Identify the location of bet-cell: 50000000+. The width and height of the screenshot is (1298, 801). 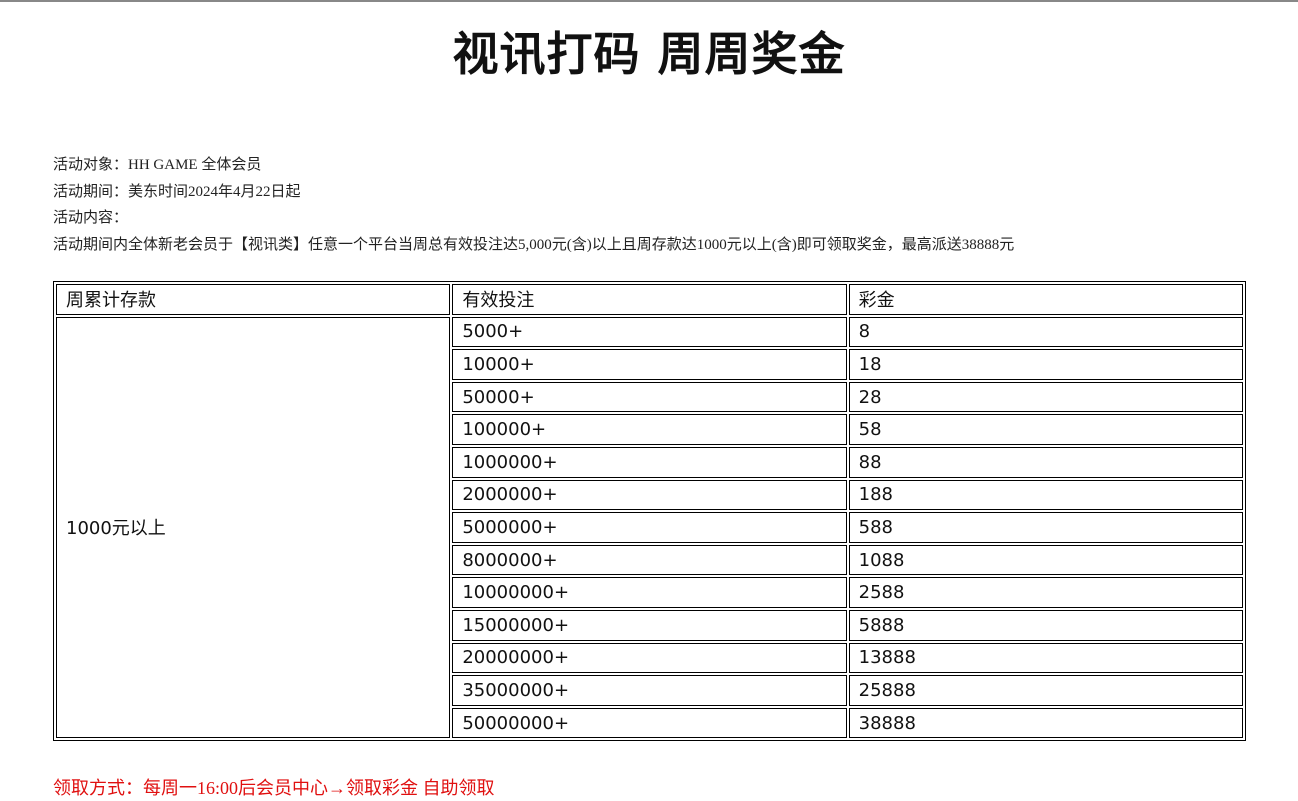
(649, 723).